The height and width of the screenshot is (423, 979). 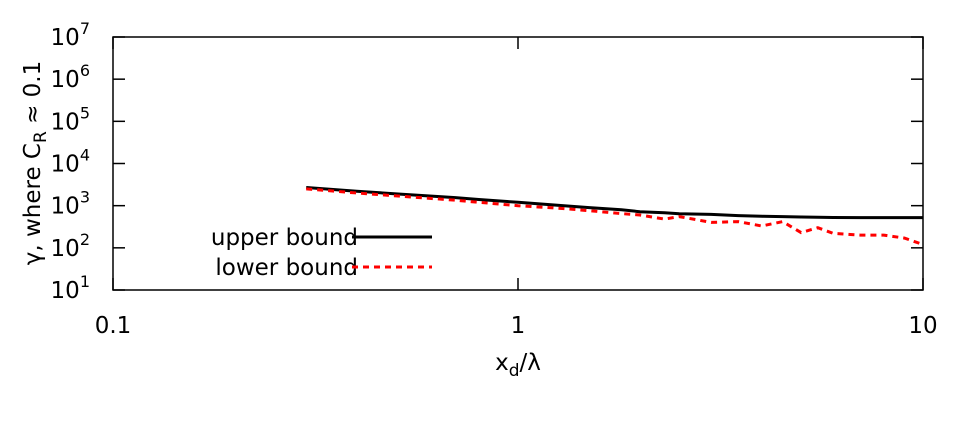 I want to click on y-tick-exponent: 7, so click(x=85, y=28).